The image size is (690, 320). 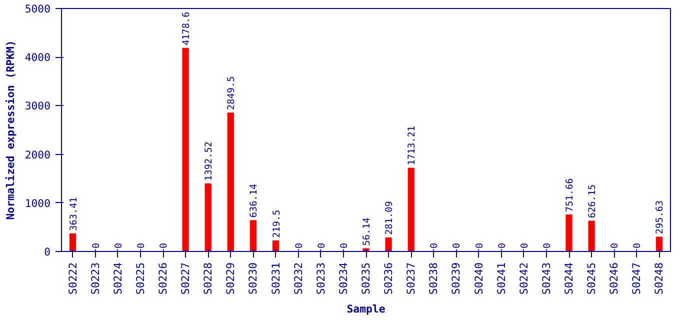 I want to click on x-tick-label: S0238, so click(x=433, y=278).